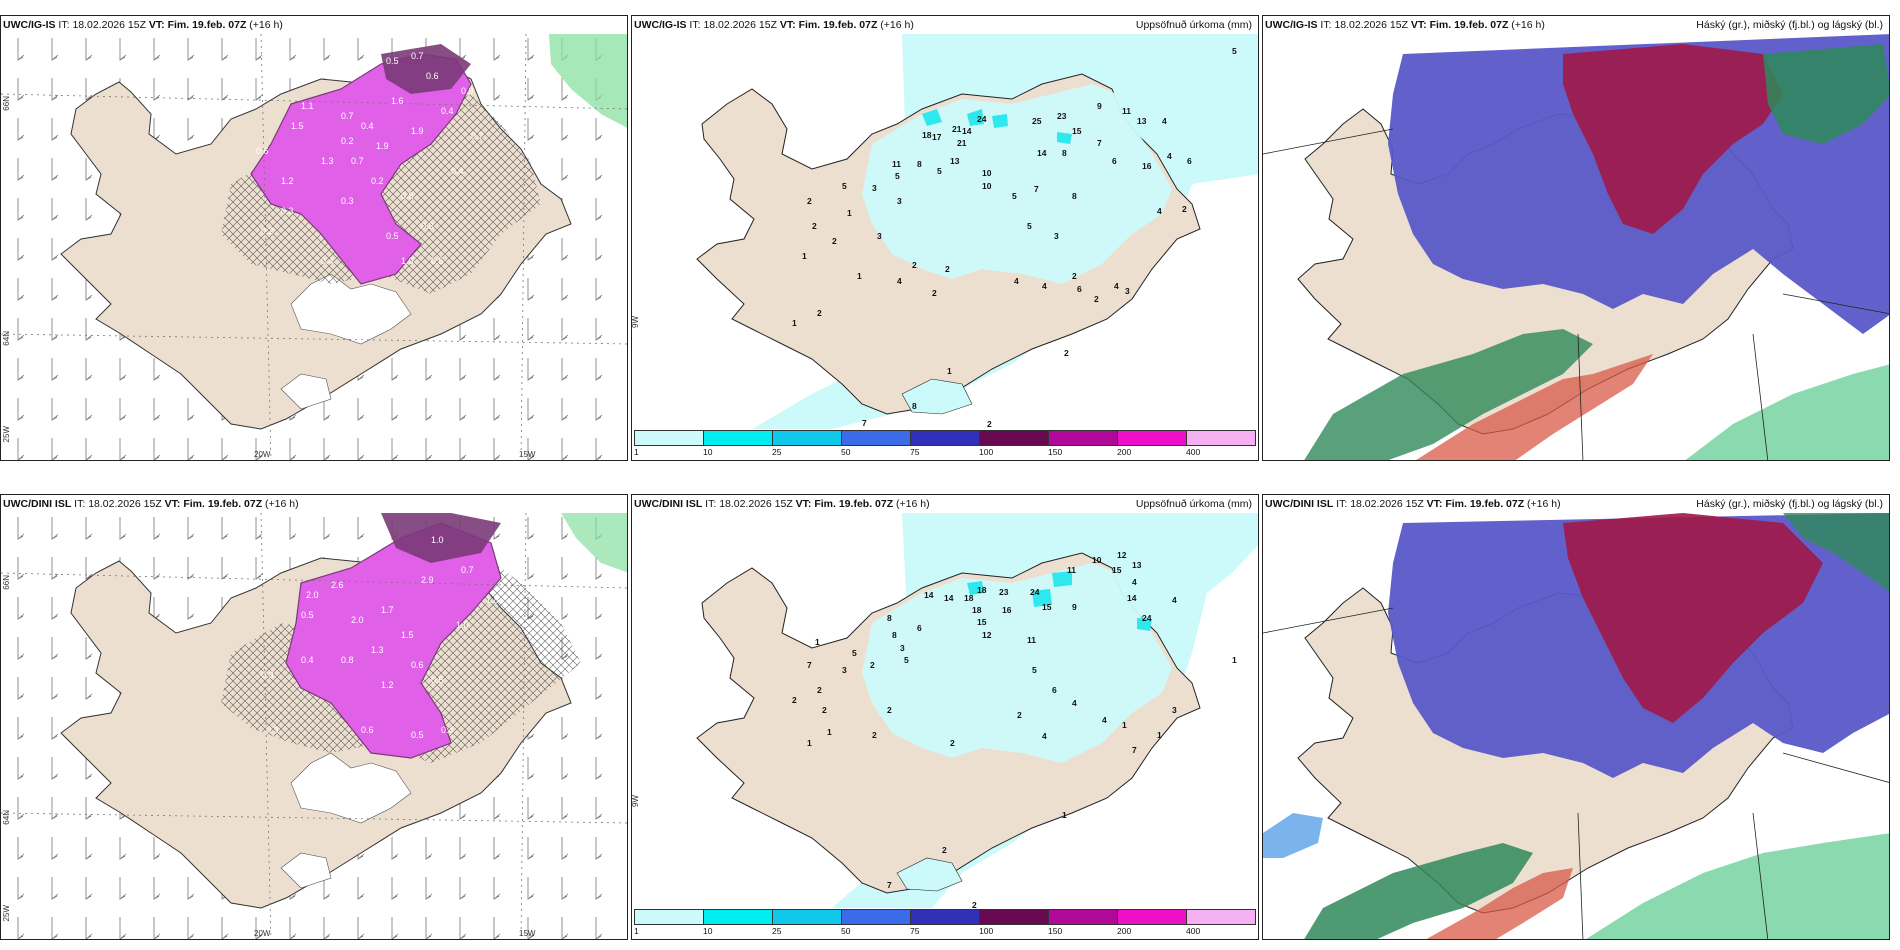 This screenshot has width=1900, height=950. What do you see at coordinates (6, 817) in the screenshot?
I see `lat-label-64: 64N` at bounding box center [6, 817].